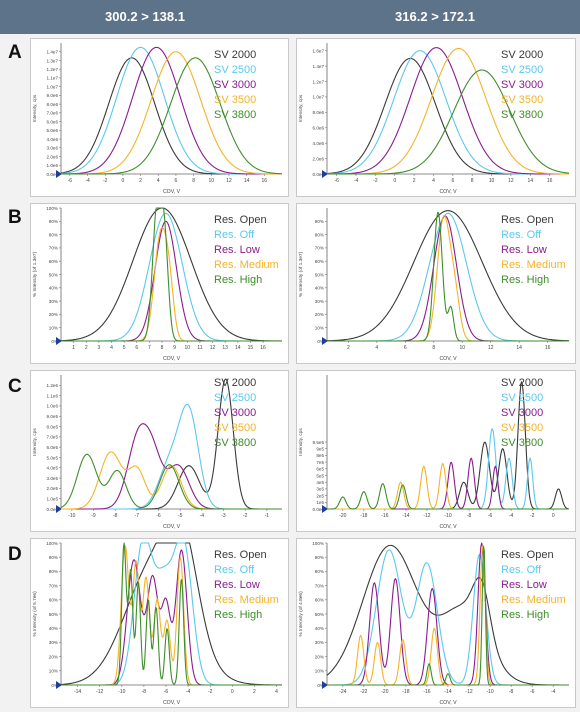 This screenshot has height=712, width=580. I want to click on y-tick-label: 2e5, so click(320, 495).